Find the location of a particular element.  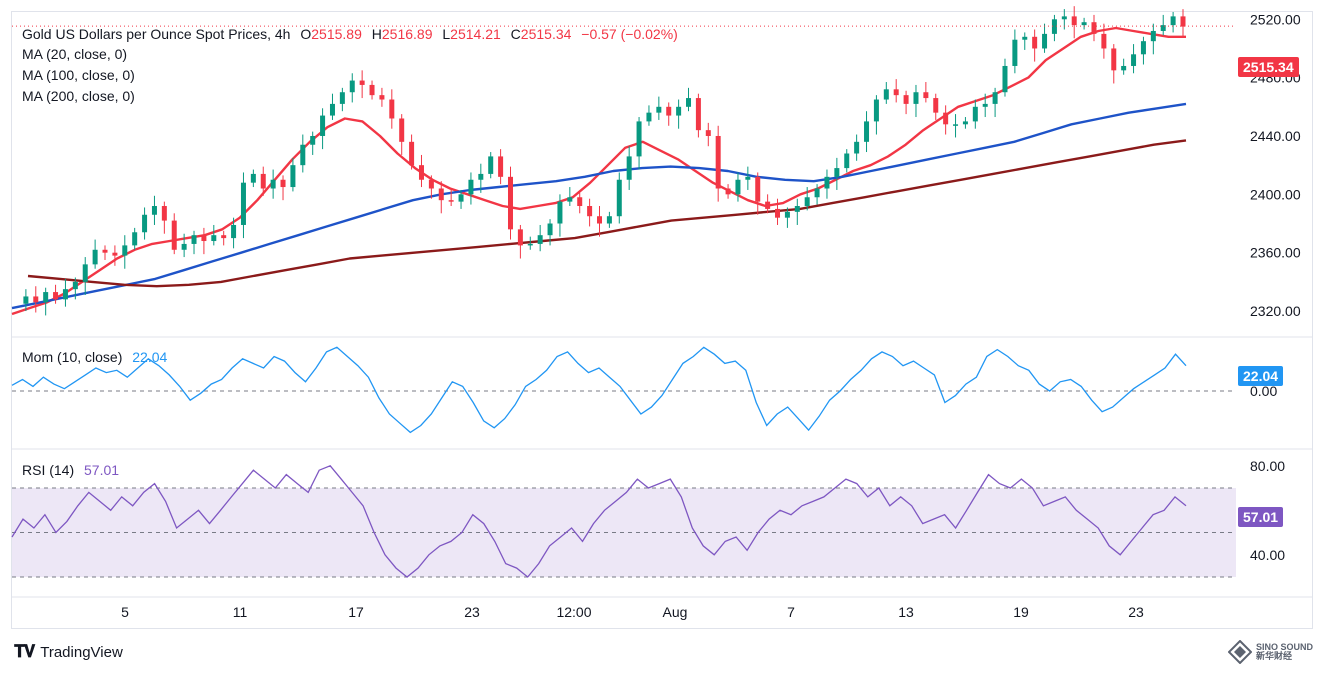

time-axis-label: 17 is located at coordinates (356, 612).